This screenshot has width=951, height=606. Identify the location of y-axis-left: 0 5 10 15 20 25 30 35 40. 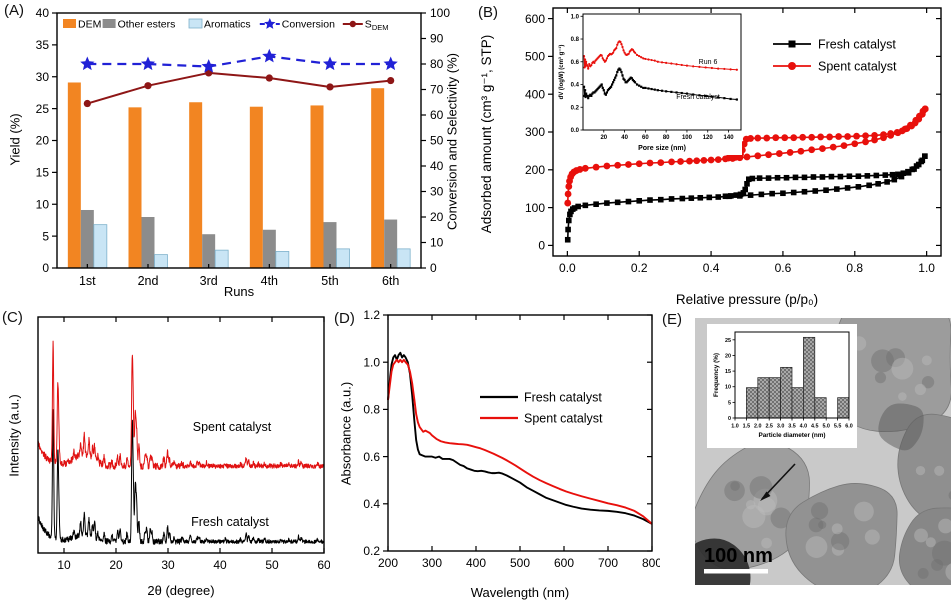
(46, 140).